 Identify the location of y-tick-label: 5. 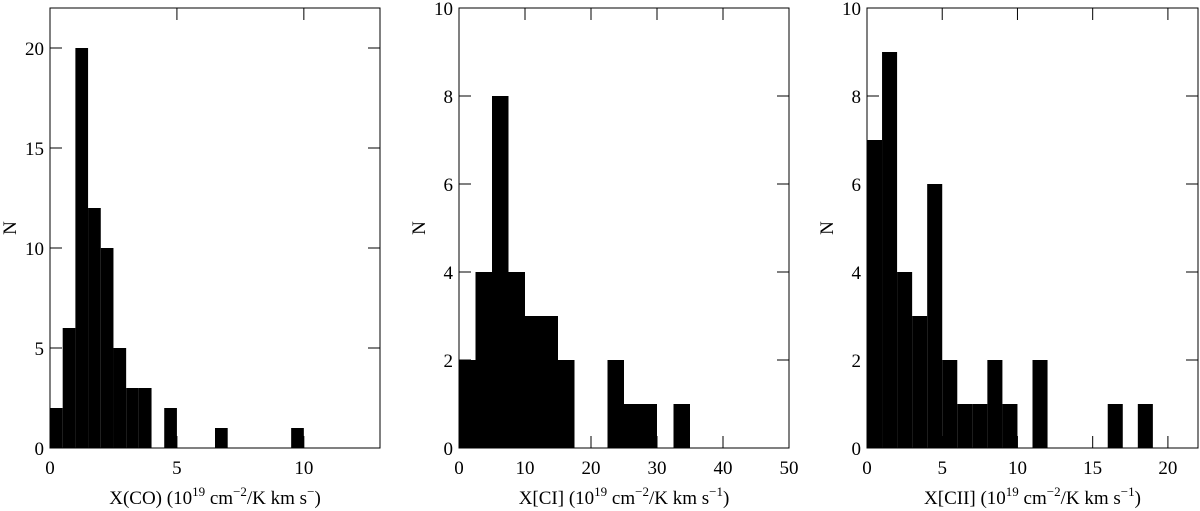
(40, 349).